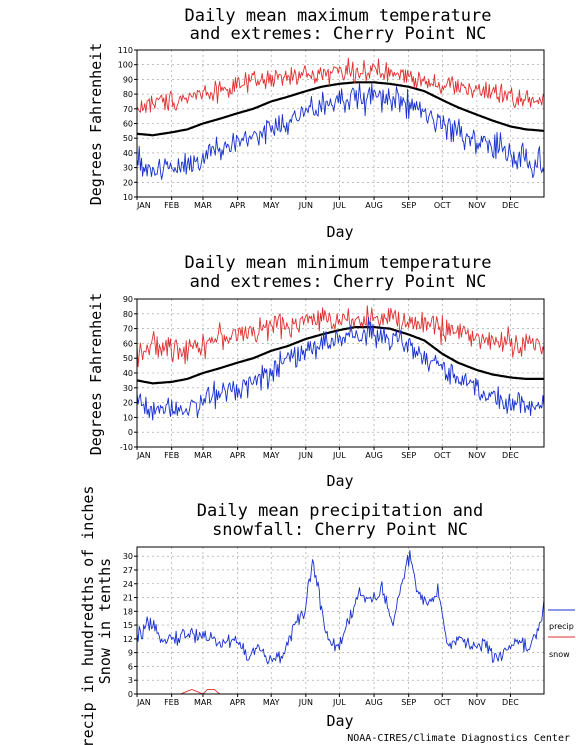  What do you see at coordinates (128, 570) in the screenshot?
I see `y-tick-label: 27` at bounding box center [128, 570].